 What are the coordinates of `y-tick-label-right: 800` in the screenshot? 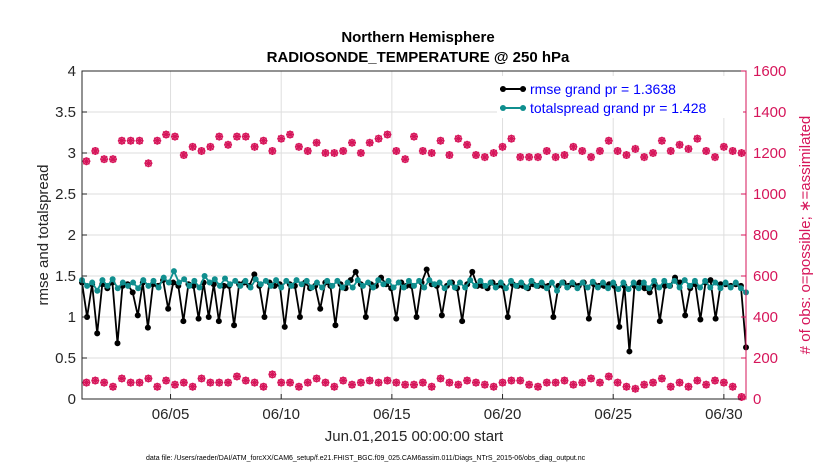 It's located at (765, 235).